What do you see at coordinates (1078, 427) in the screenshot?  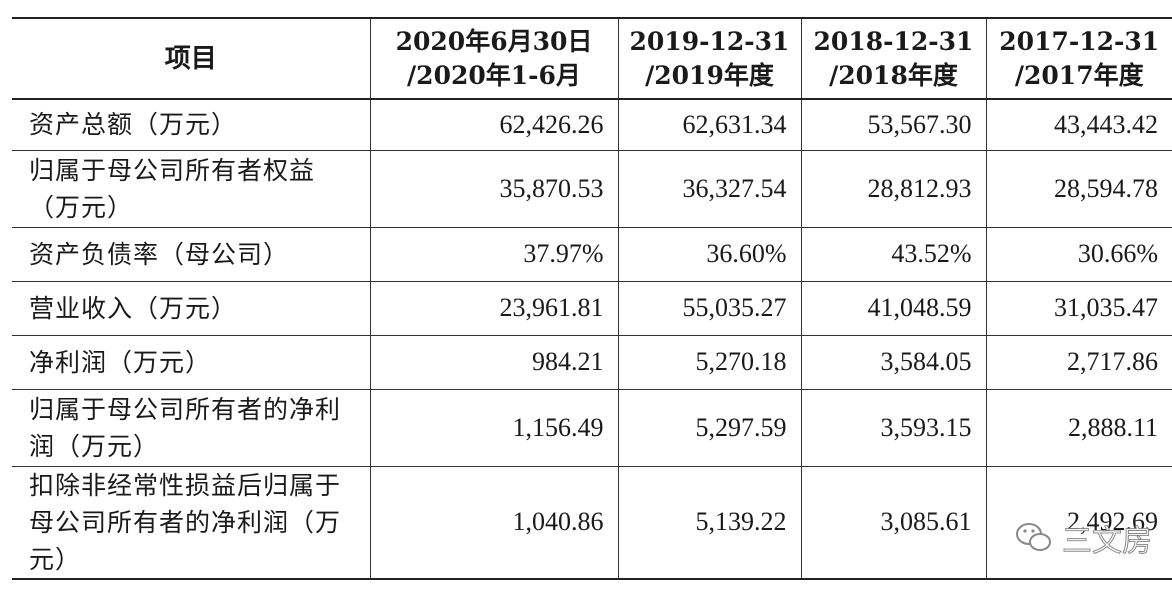 I see `cell-value: 2,888.11` at bounding box center [1078, 427].